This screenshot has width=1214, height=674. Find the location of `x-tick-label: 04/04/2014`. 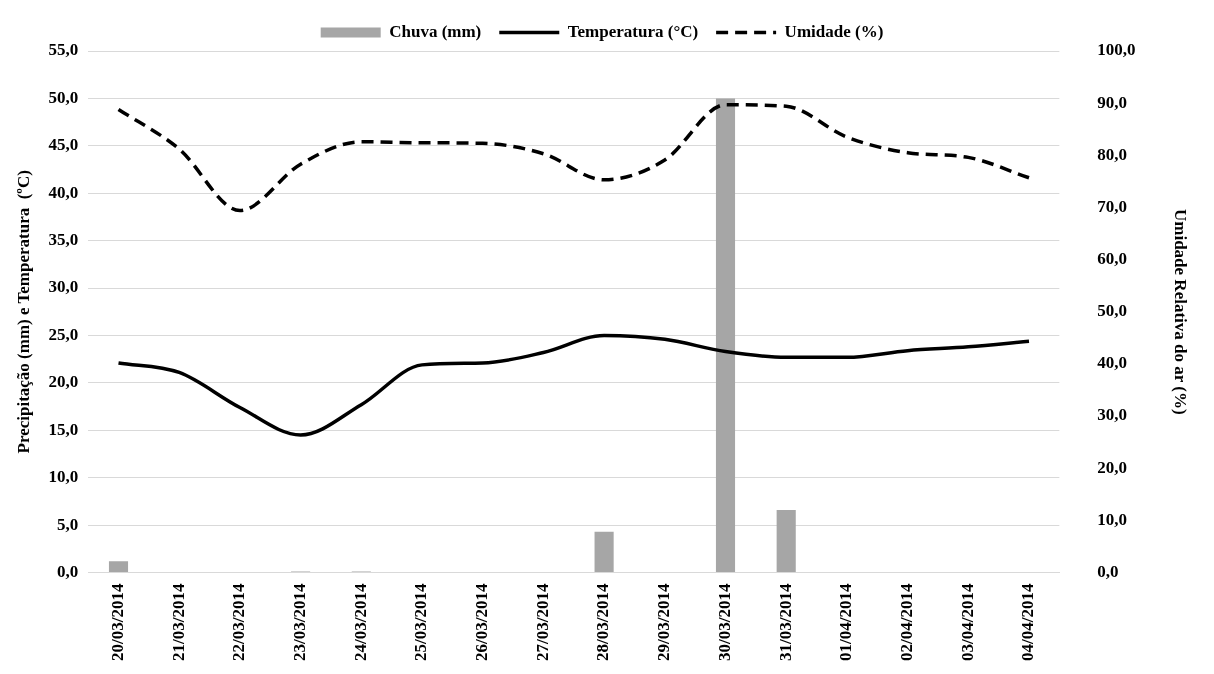

x-tick-label: 04/04/2014 is located at coordinates (1028, 622).